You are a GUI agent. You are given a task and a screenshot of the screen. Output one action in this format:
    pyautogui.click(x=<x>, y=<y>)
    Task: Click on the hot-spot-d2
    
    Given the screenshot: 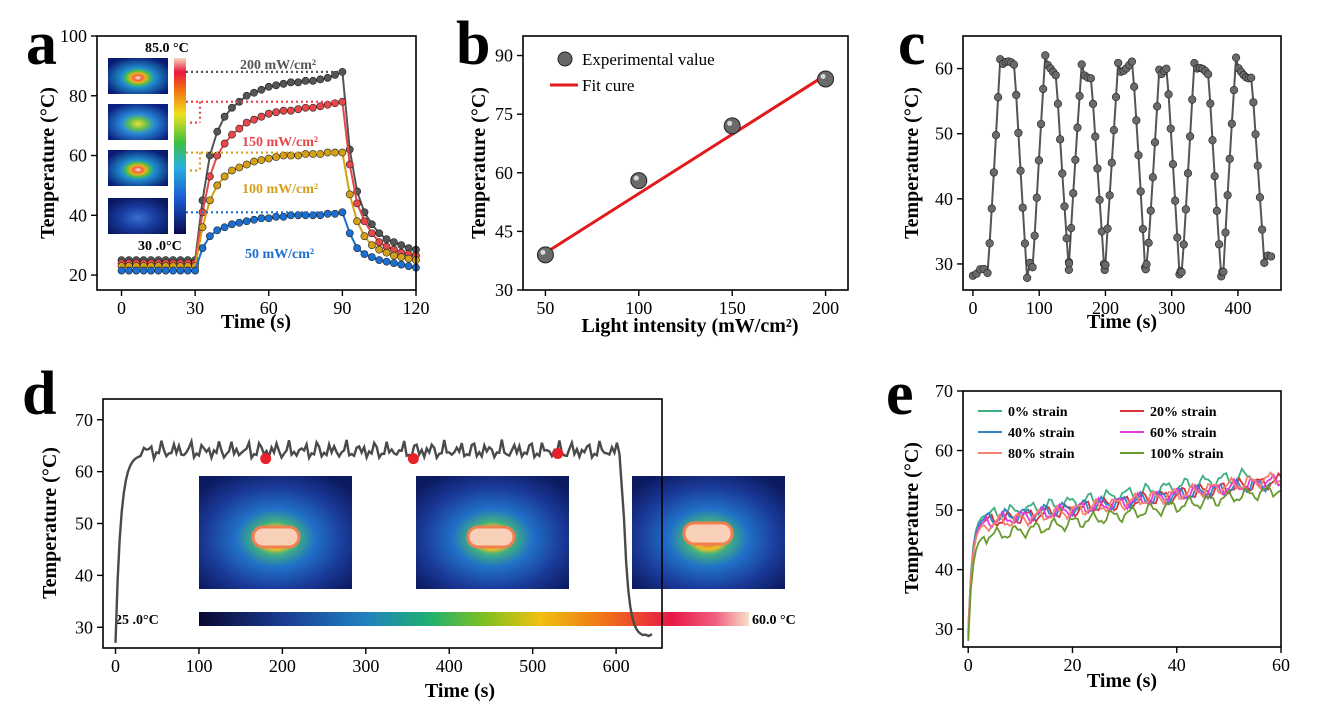 What is the action you would take?
    pyautogui.click(x=491, y=537)
    